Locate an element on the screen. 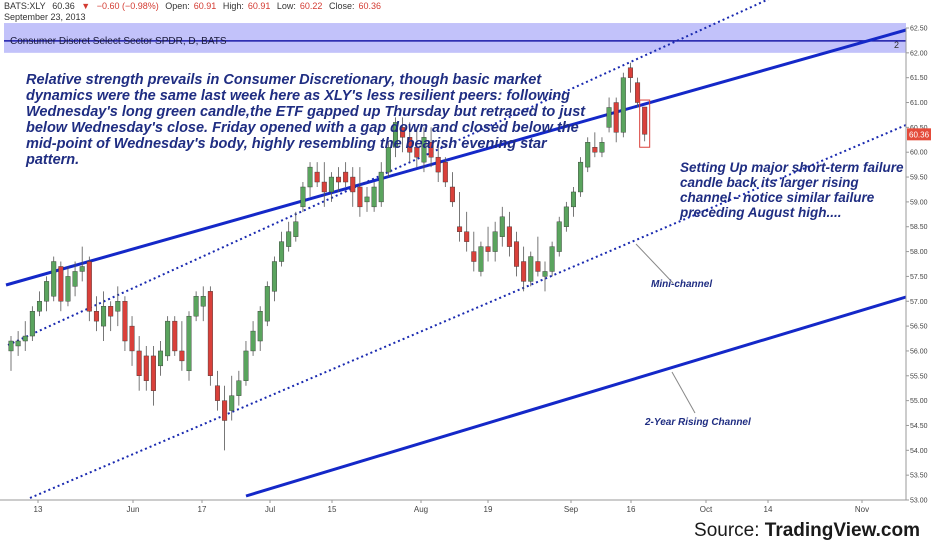 This screenshot has width=932, height=550. y-tick-label: 57.00 is located at coordinates (919, 302).